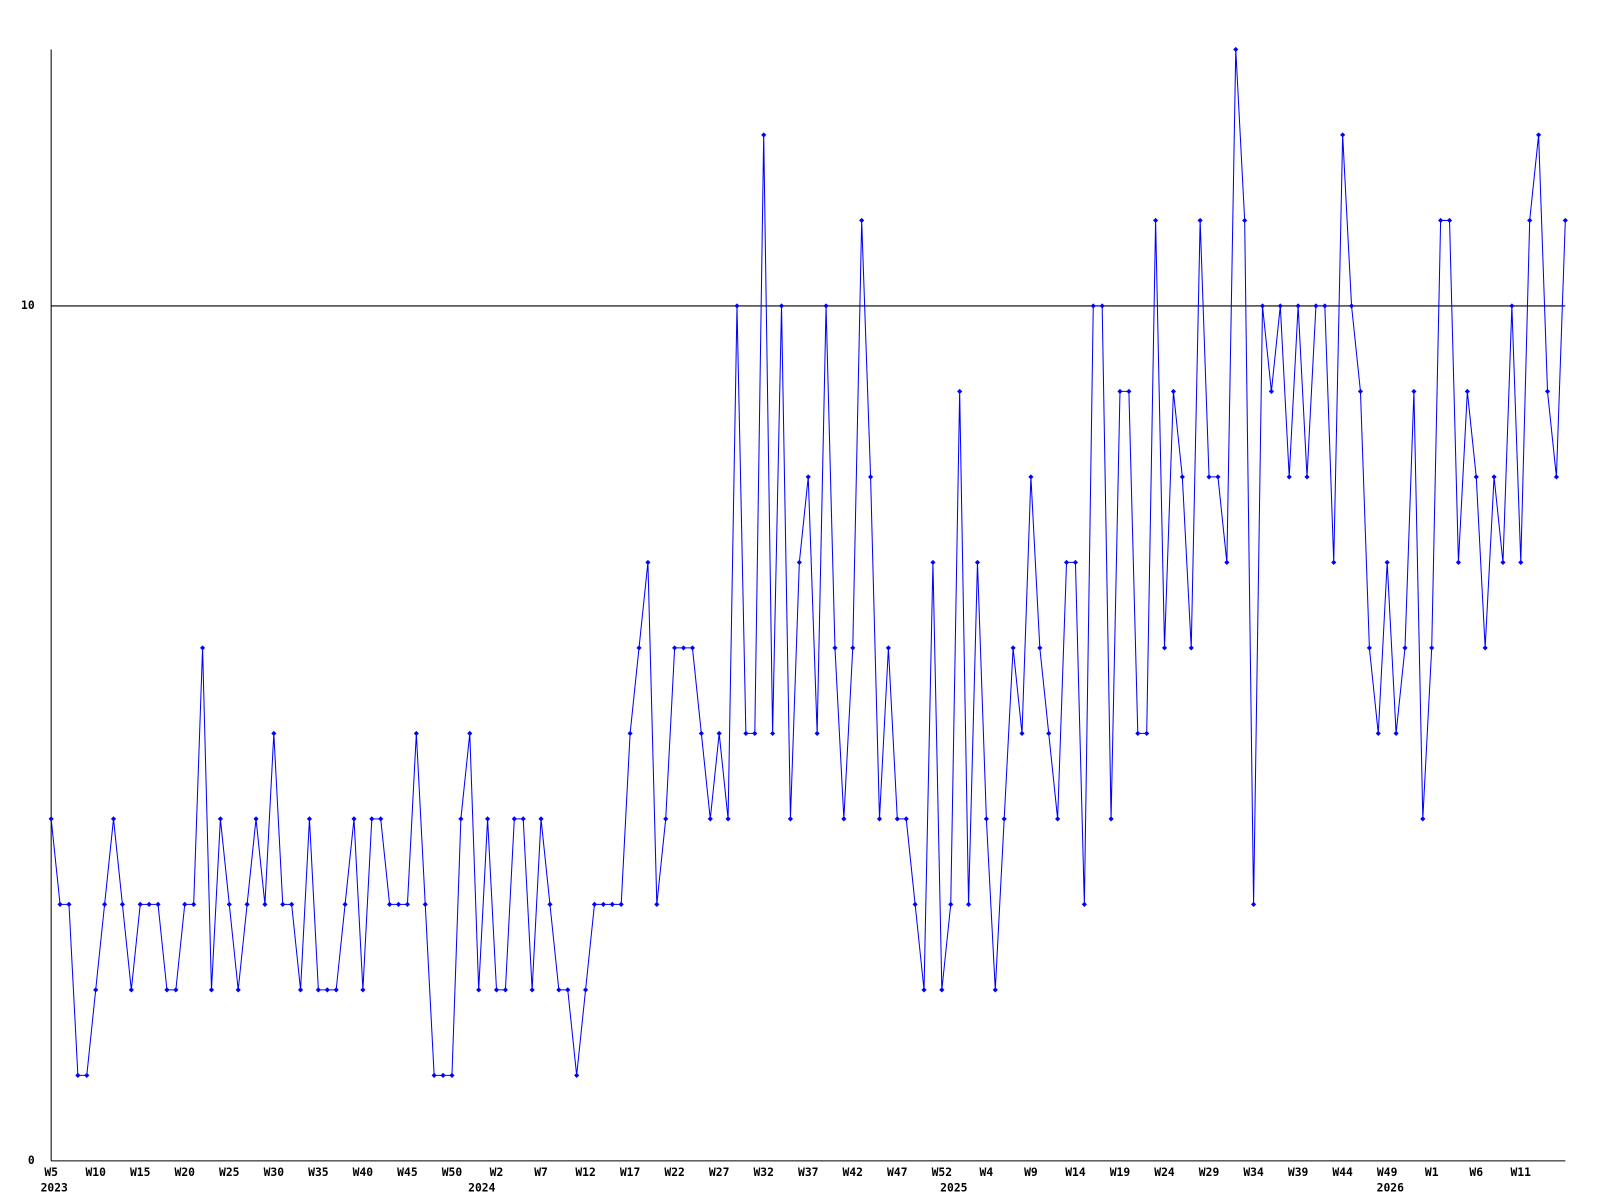 This screenshot has height=1200, width=1600. What do you see at coordinates (1521, 1172) in the screenshot?
I see `x-tick-label: W11` at bounding box center [1521, 1172].